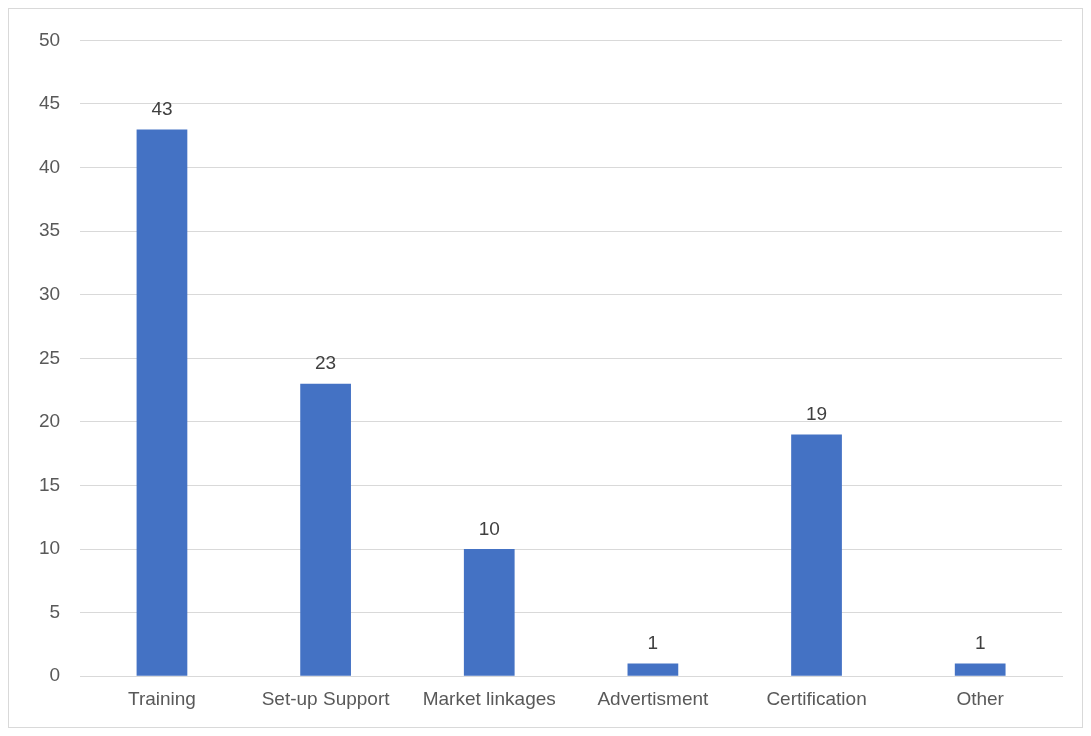 The height and width of the screenshot is (736, 1091). Describe the element at coordinates (49, 103) in the screenshot. I see `y-tick-label: 45` at that location.